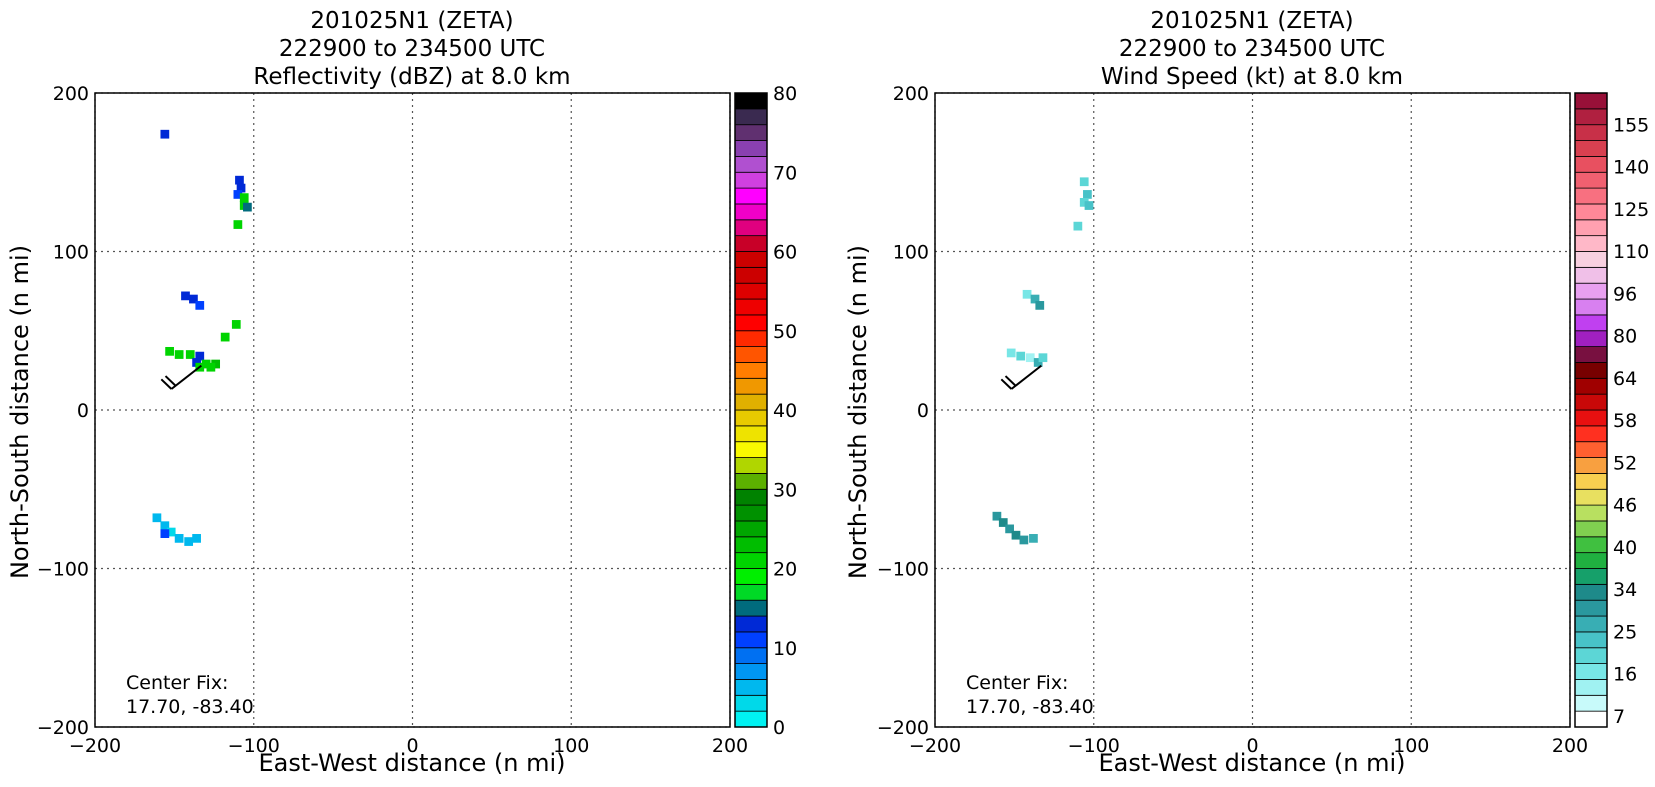 The height and width of the screenshot is (787, 1655). I want to click on colorbar-tick-label: 80, so click(1625, 337).